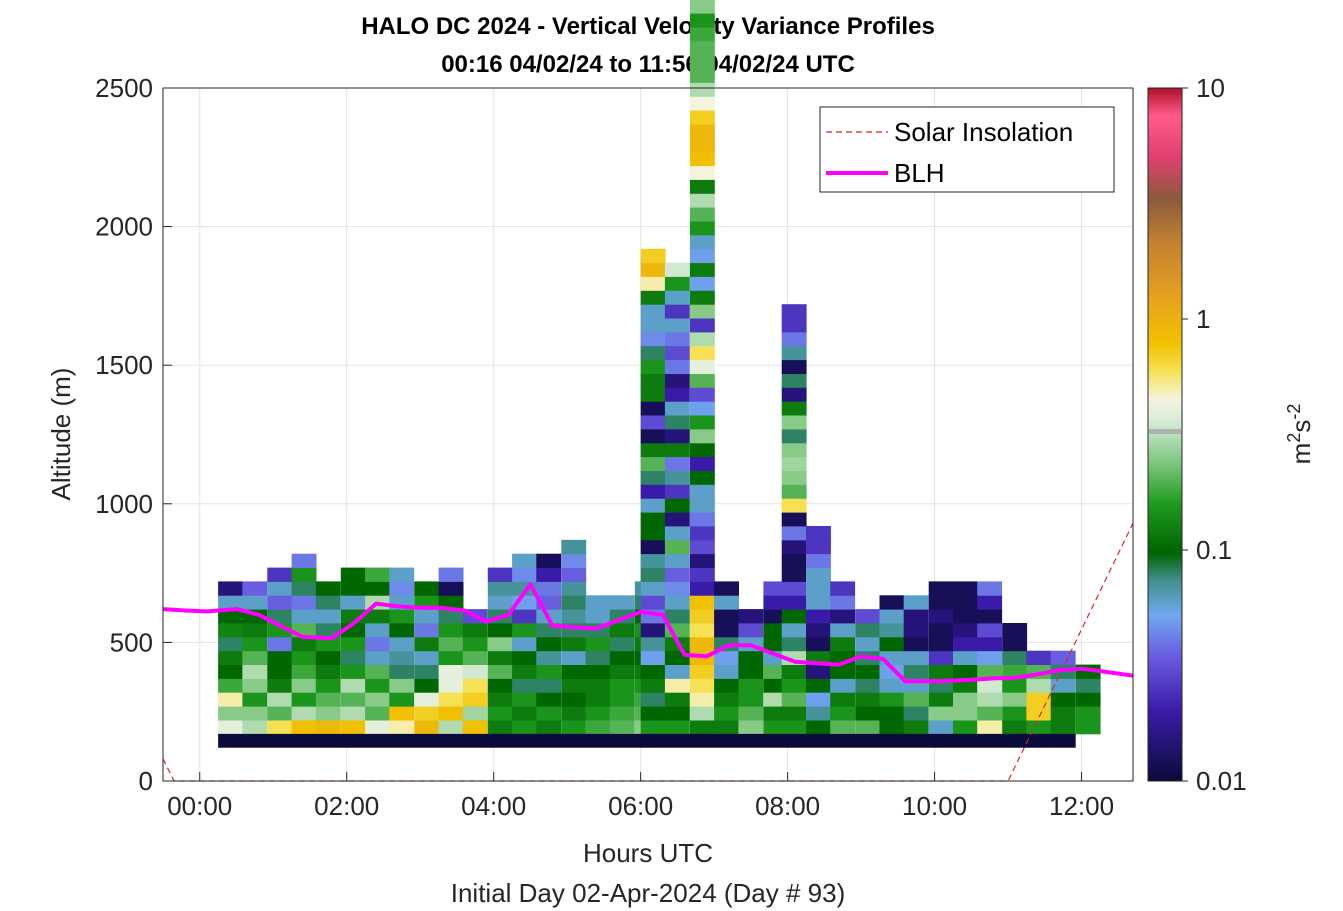 This screenshot has width=1343, height=911. I want to click on legend-box, so click(967, 149).